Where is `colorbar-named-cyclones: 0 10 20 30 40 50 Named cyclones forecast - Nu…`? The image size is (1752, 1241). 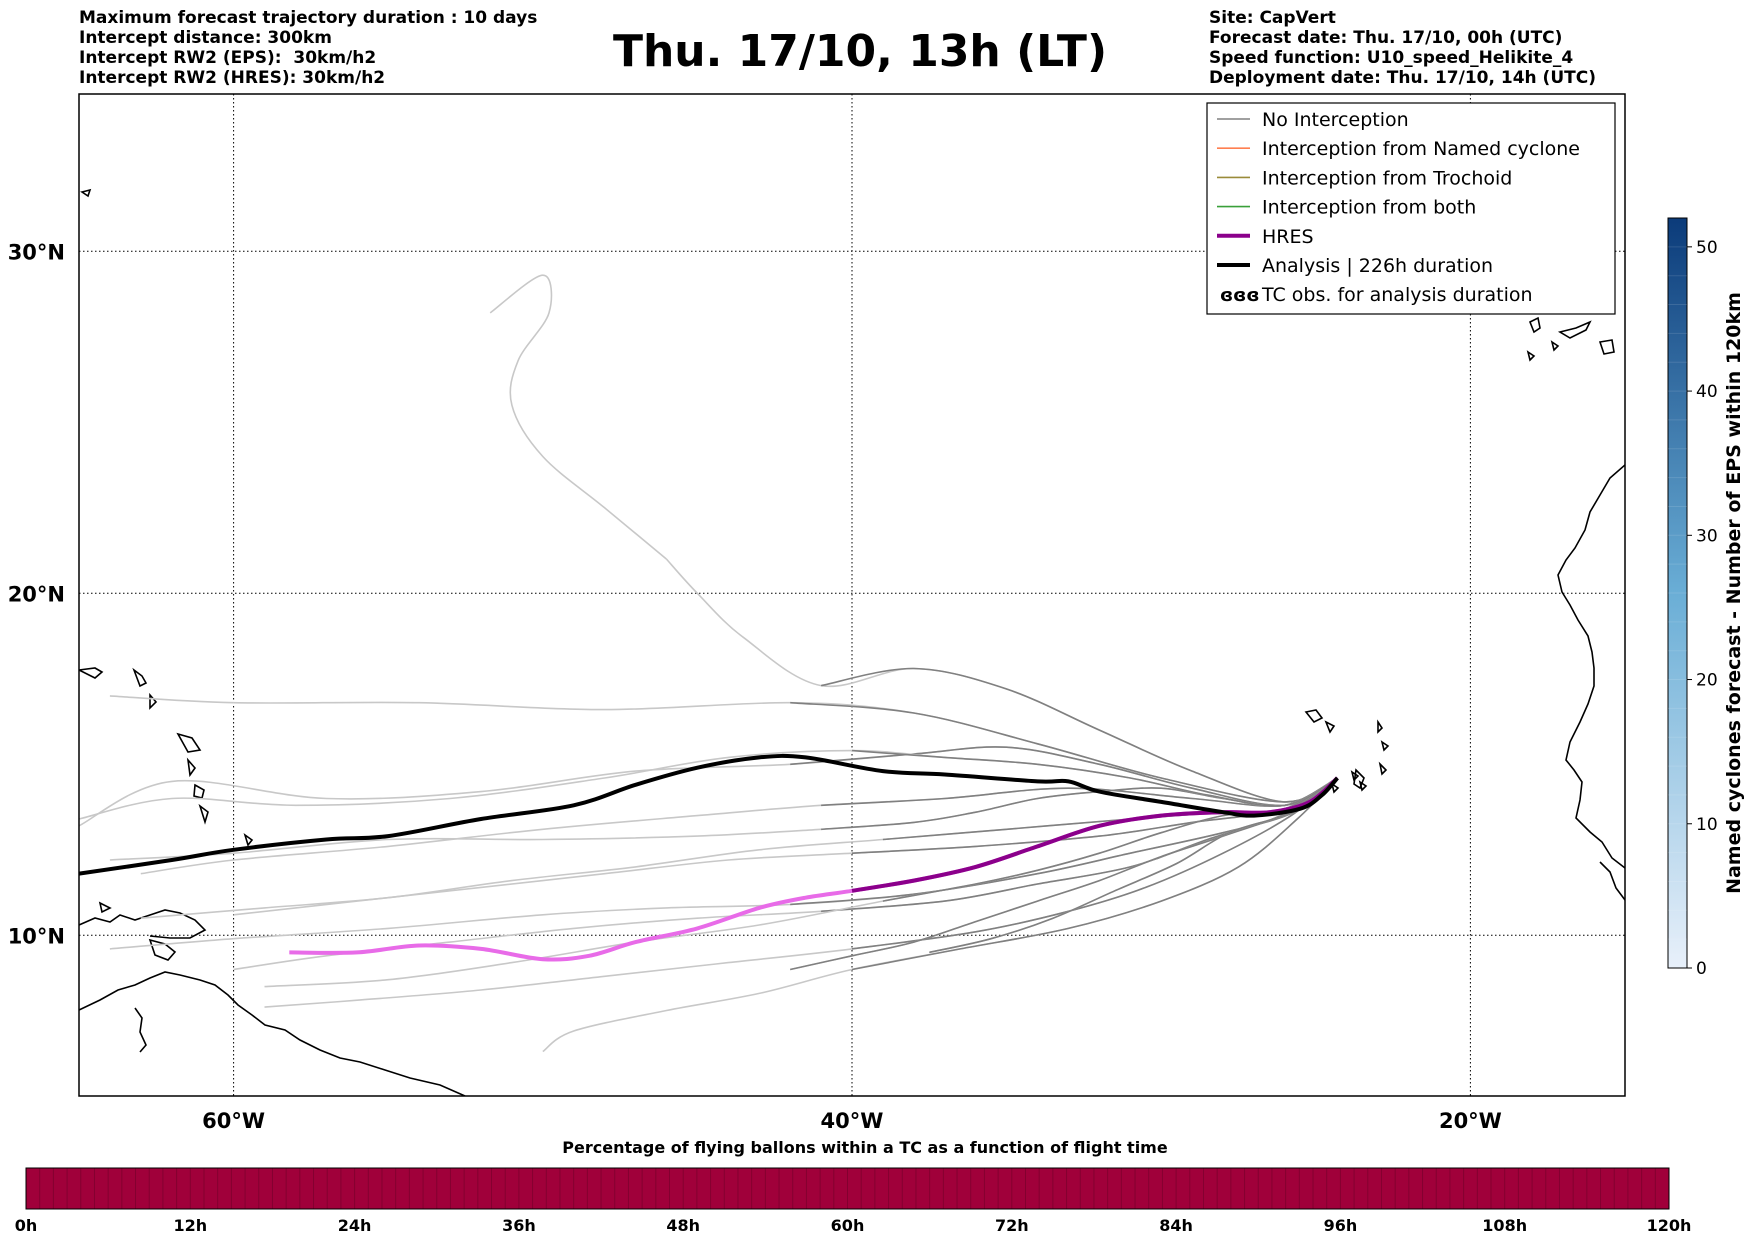 colorbar-named-cyclones: 0 10 20 30 40 50 Named cyclones forecast - Nu… is located at coordinates (1706, 598).